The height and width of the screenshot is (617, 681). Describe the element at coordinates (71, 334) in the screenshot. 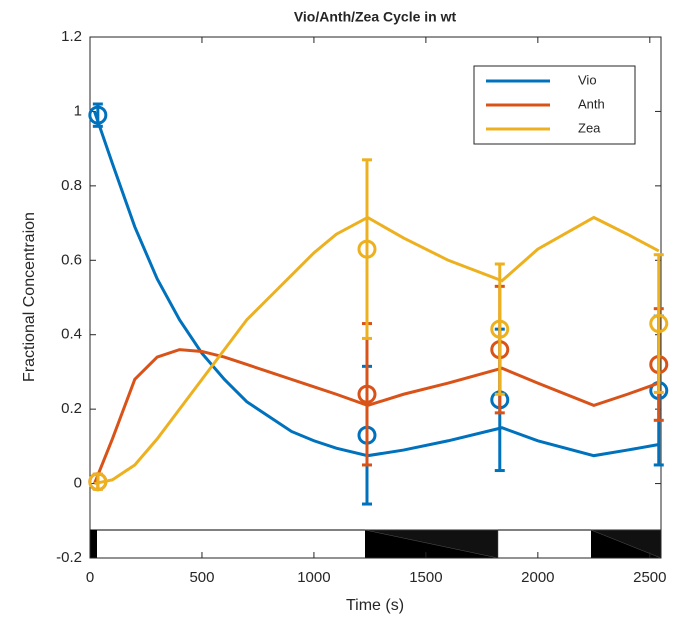

I see `y-tick-label: 0.4` at that location.